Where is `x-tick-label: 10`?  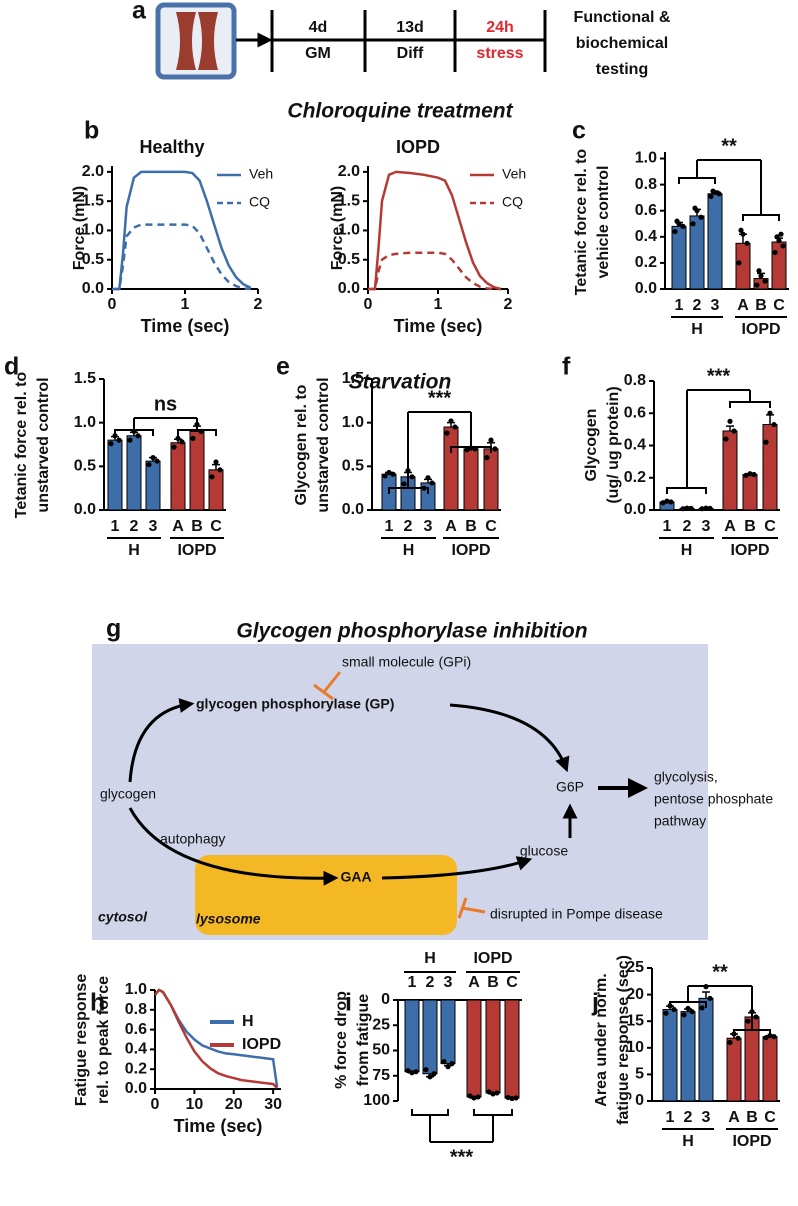 x-tick-label: 10 is located at coordinates (194, 1104).